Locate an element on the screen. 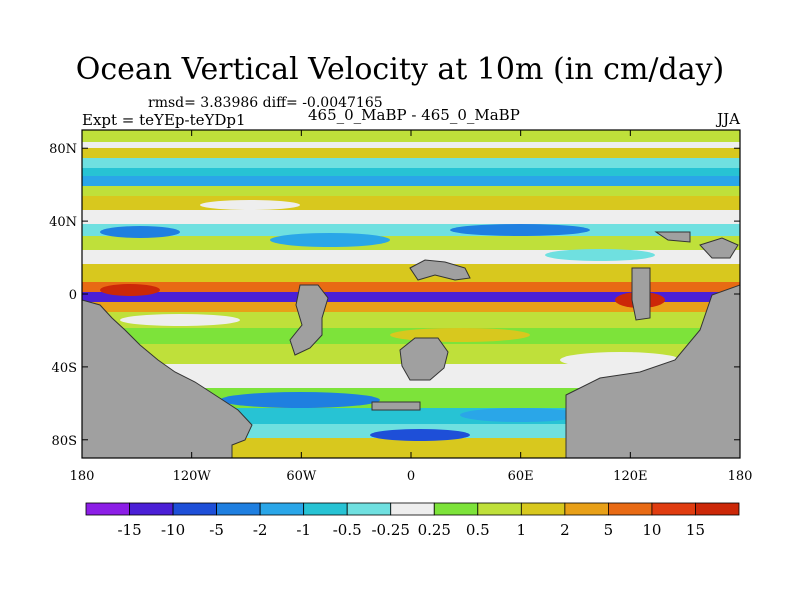  colorbar-label: -1 is located at coordinates (303, 530).